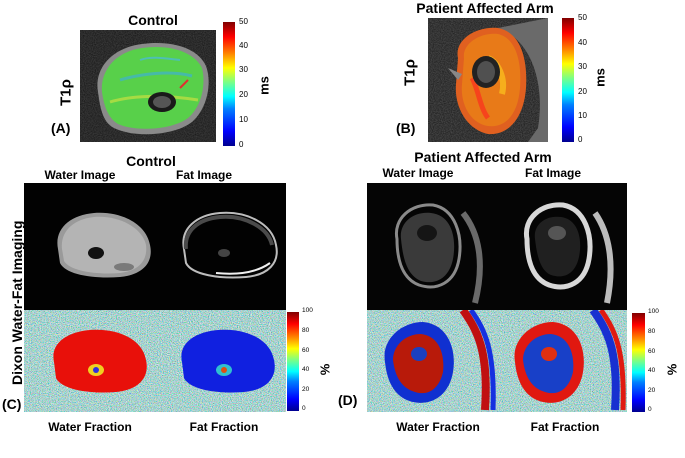  I want to click on panel-b-colorbar, so click(568, 80).